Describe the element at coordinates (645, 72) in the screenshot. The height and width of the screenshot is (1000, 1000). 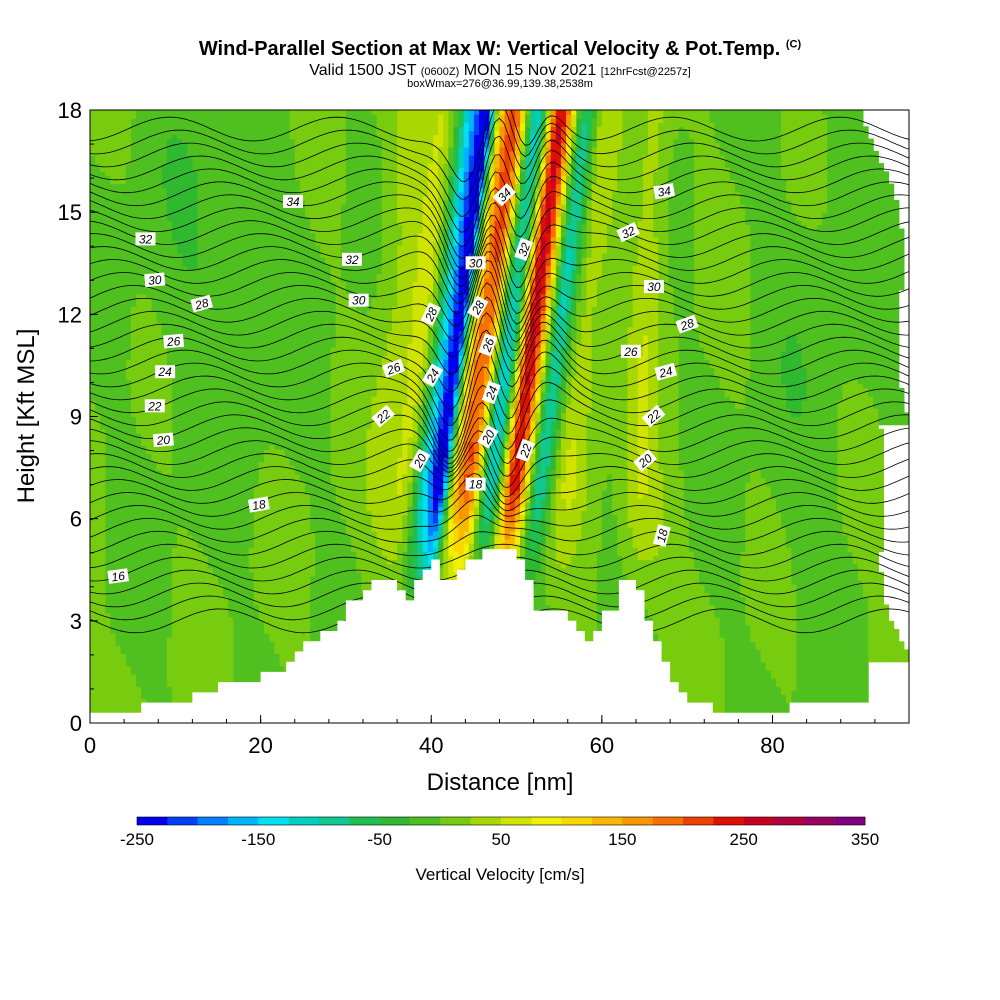
I see `forecast-tag: [12hrFcst@2257z]` at that location.